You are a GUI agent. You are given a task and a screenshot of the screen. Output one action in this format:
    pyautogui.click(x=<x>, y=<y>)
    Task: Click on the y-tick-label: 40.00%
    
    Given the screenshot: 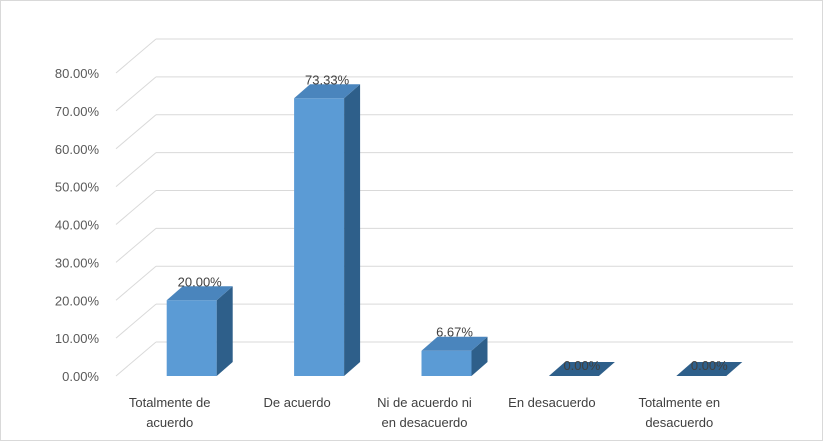 What is the action you would take?
    pyautogui.click(x=77, y=225)
    